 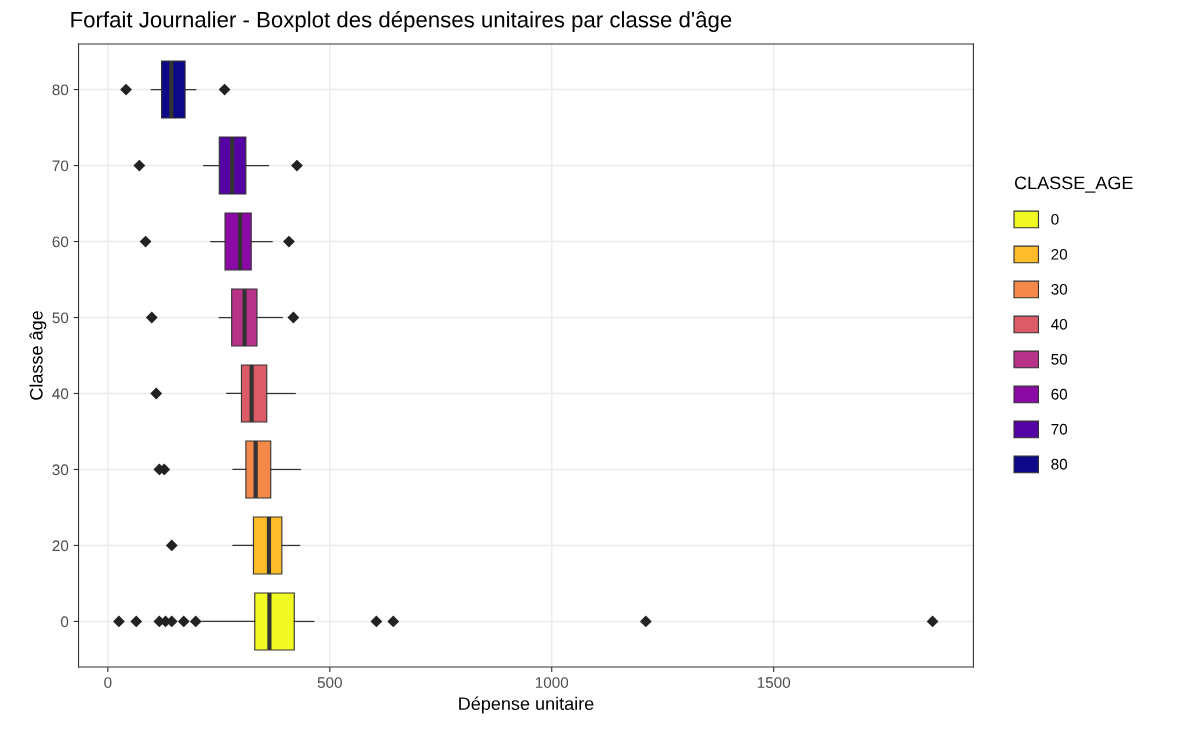 I want to click on legend-label: 80, so click(x=1059, y=464).